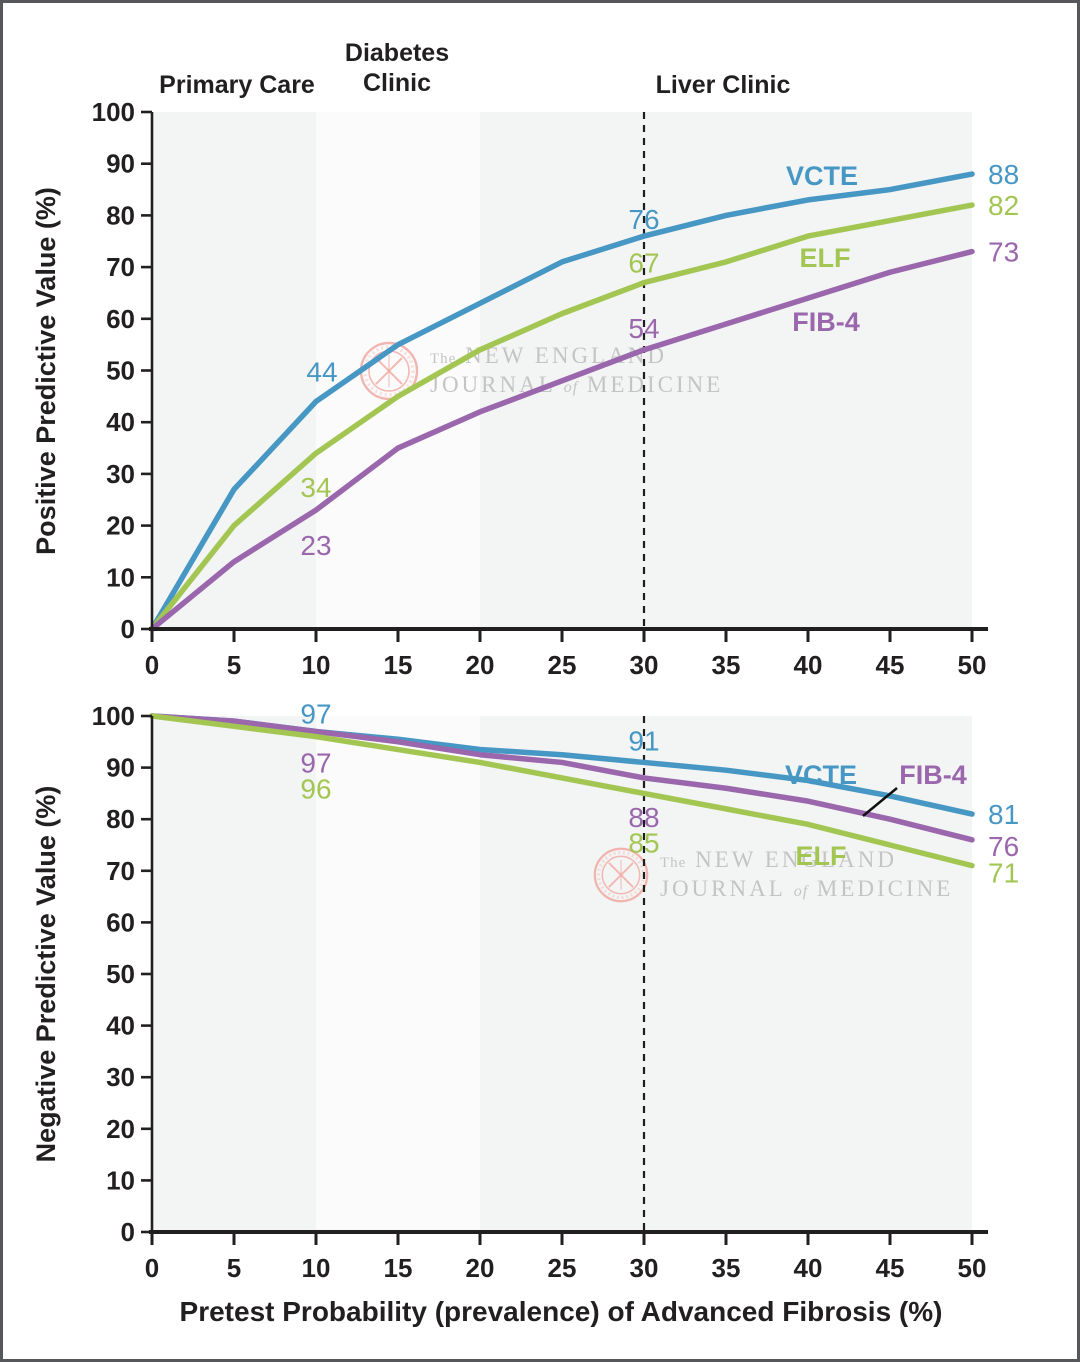  Describe the element at coordinates (315, 713) in the screenshot. I see `point-label-vcte-10: 97` at that location.